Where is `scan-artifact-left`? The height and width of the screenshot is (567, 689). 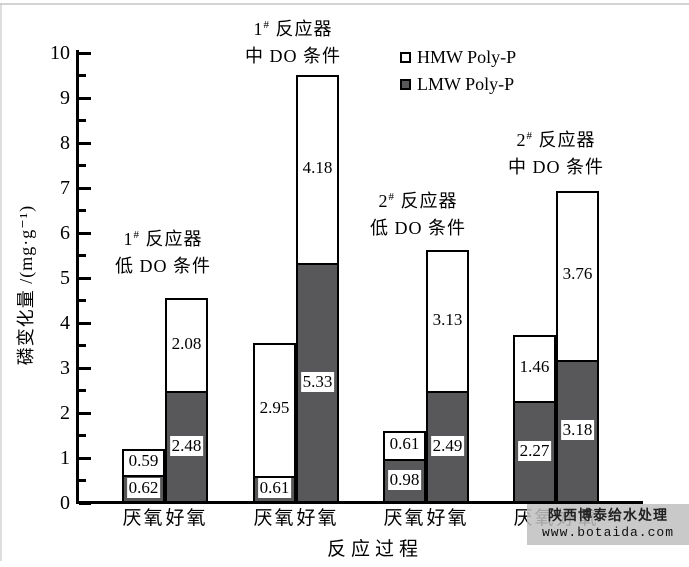
scan-artifact-left is located at coordinates (1, 282).